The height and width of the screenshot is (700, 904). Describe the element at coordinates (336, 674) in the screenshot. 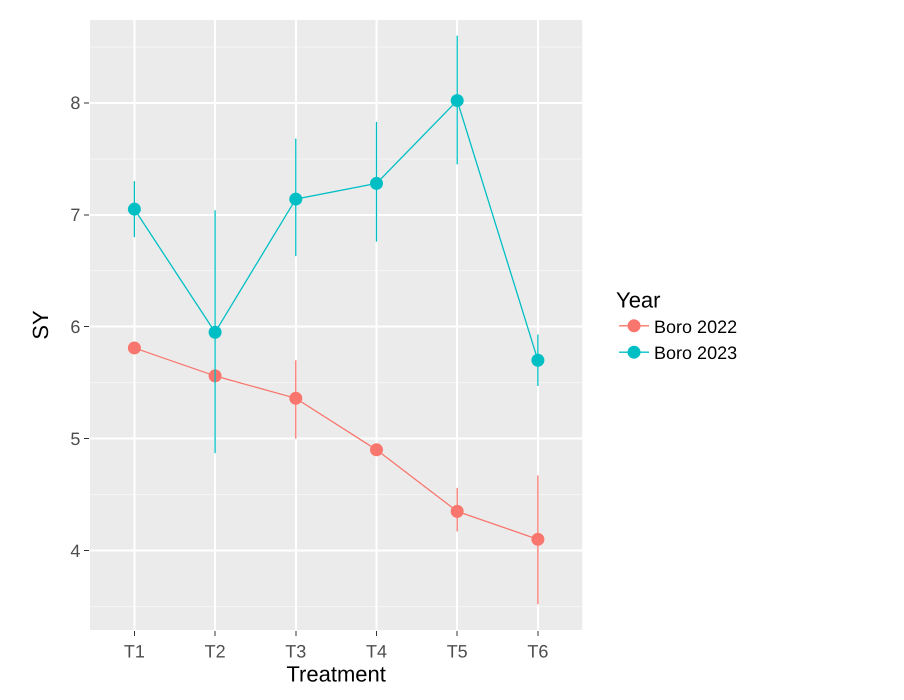

I see `x-axis-title: Treatment` at that location.